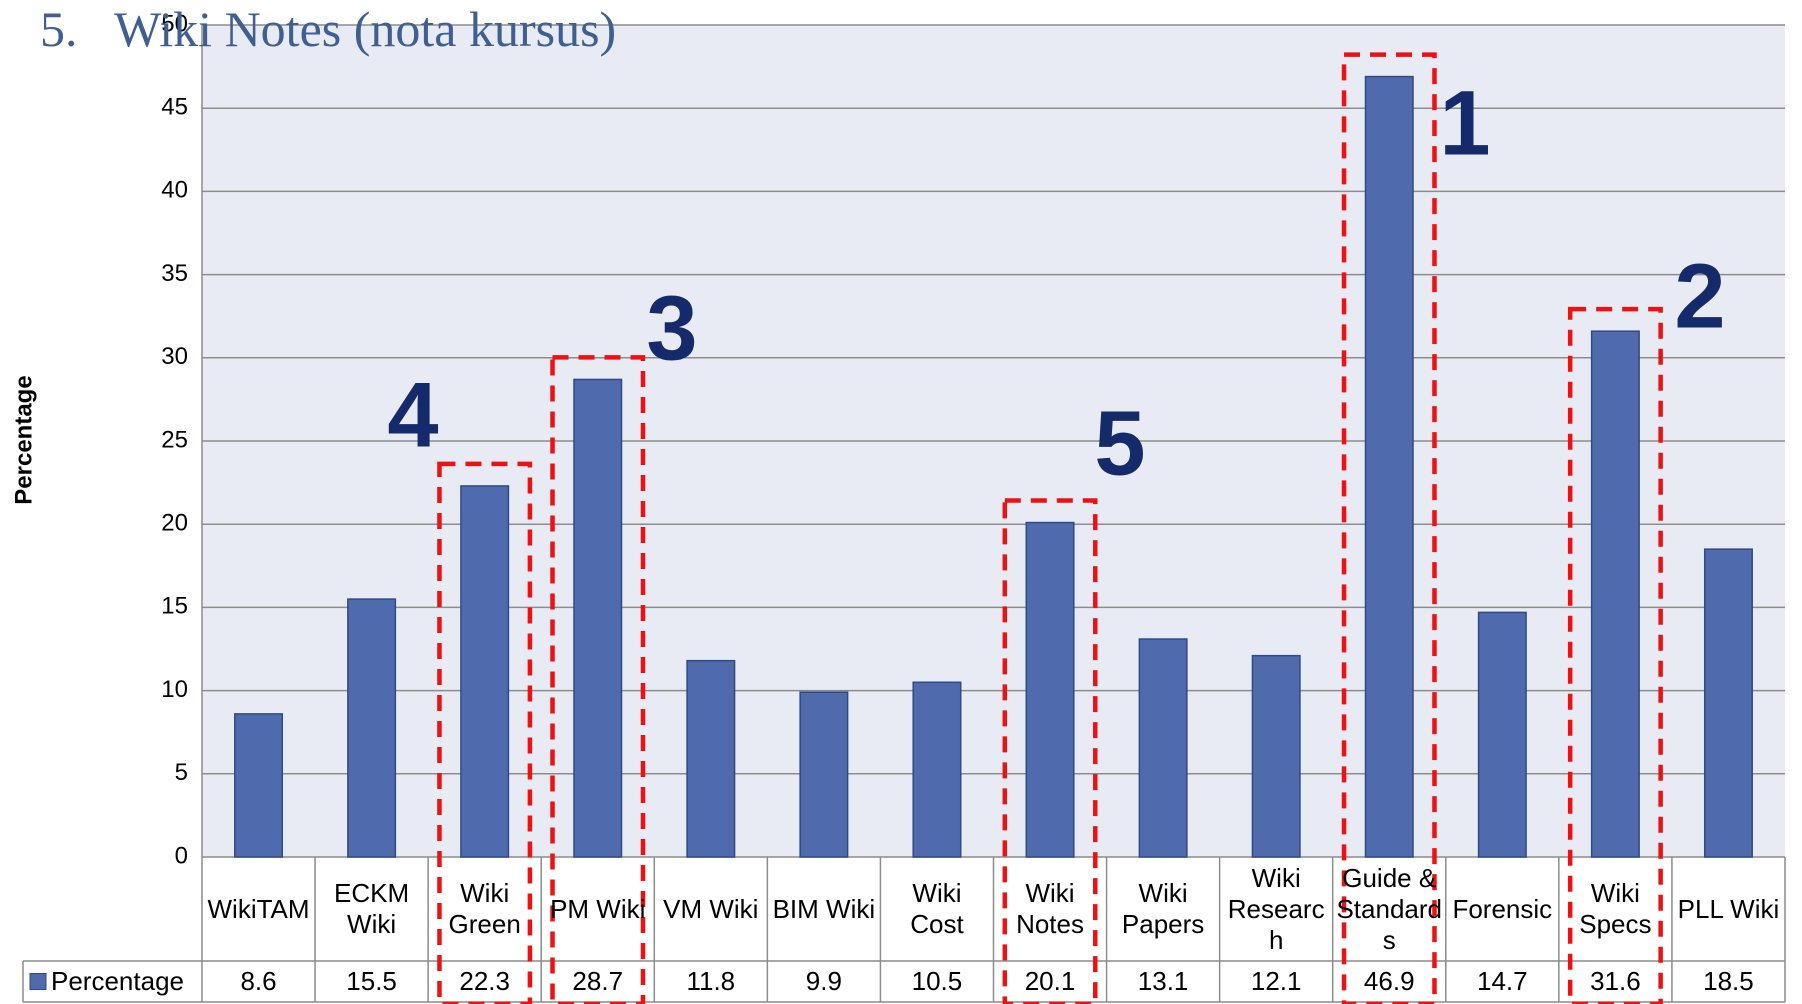 The height and width of the screenshot is (1004, 1802). What do you see at coordinates (937, 908) in the screenshot?
I see `x-tick-label: Wiki Cost` at bounding box center [937, 908].